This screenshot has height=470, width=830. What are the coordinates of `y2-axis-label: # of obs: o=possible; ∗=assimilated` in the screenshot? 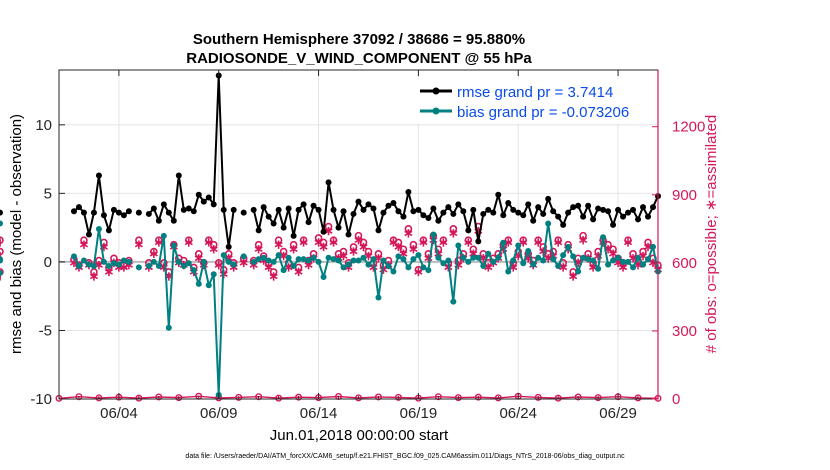 It's located at (711, 234).